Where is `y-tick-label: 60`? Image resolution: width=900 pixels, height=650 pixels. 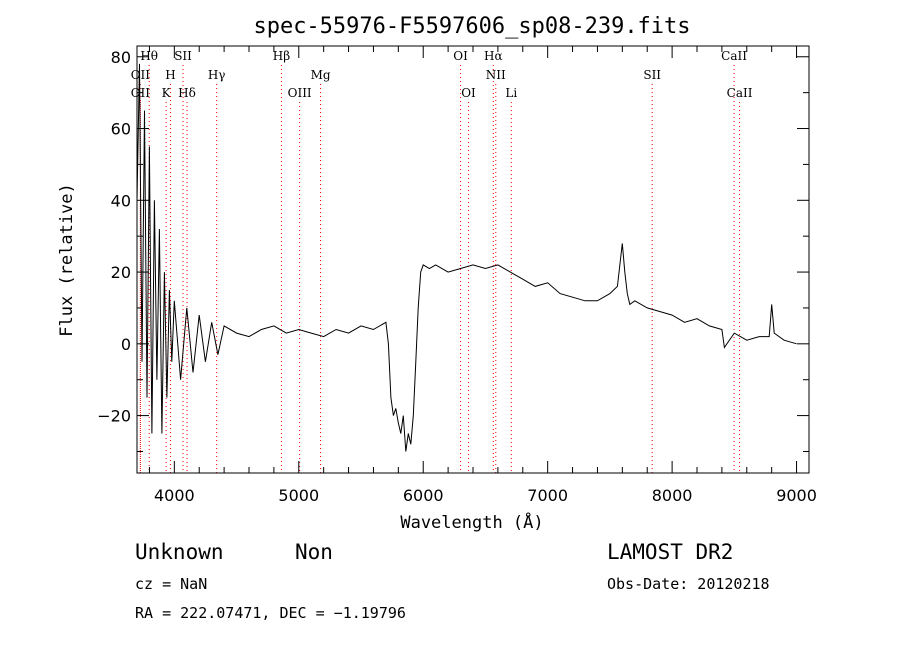
y-tick-label: 60 is located at coordinates (121, 129).